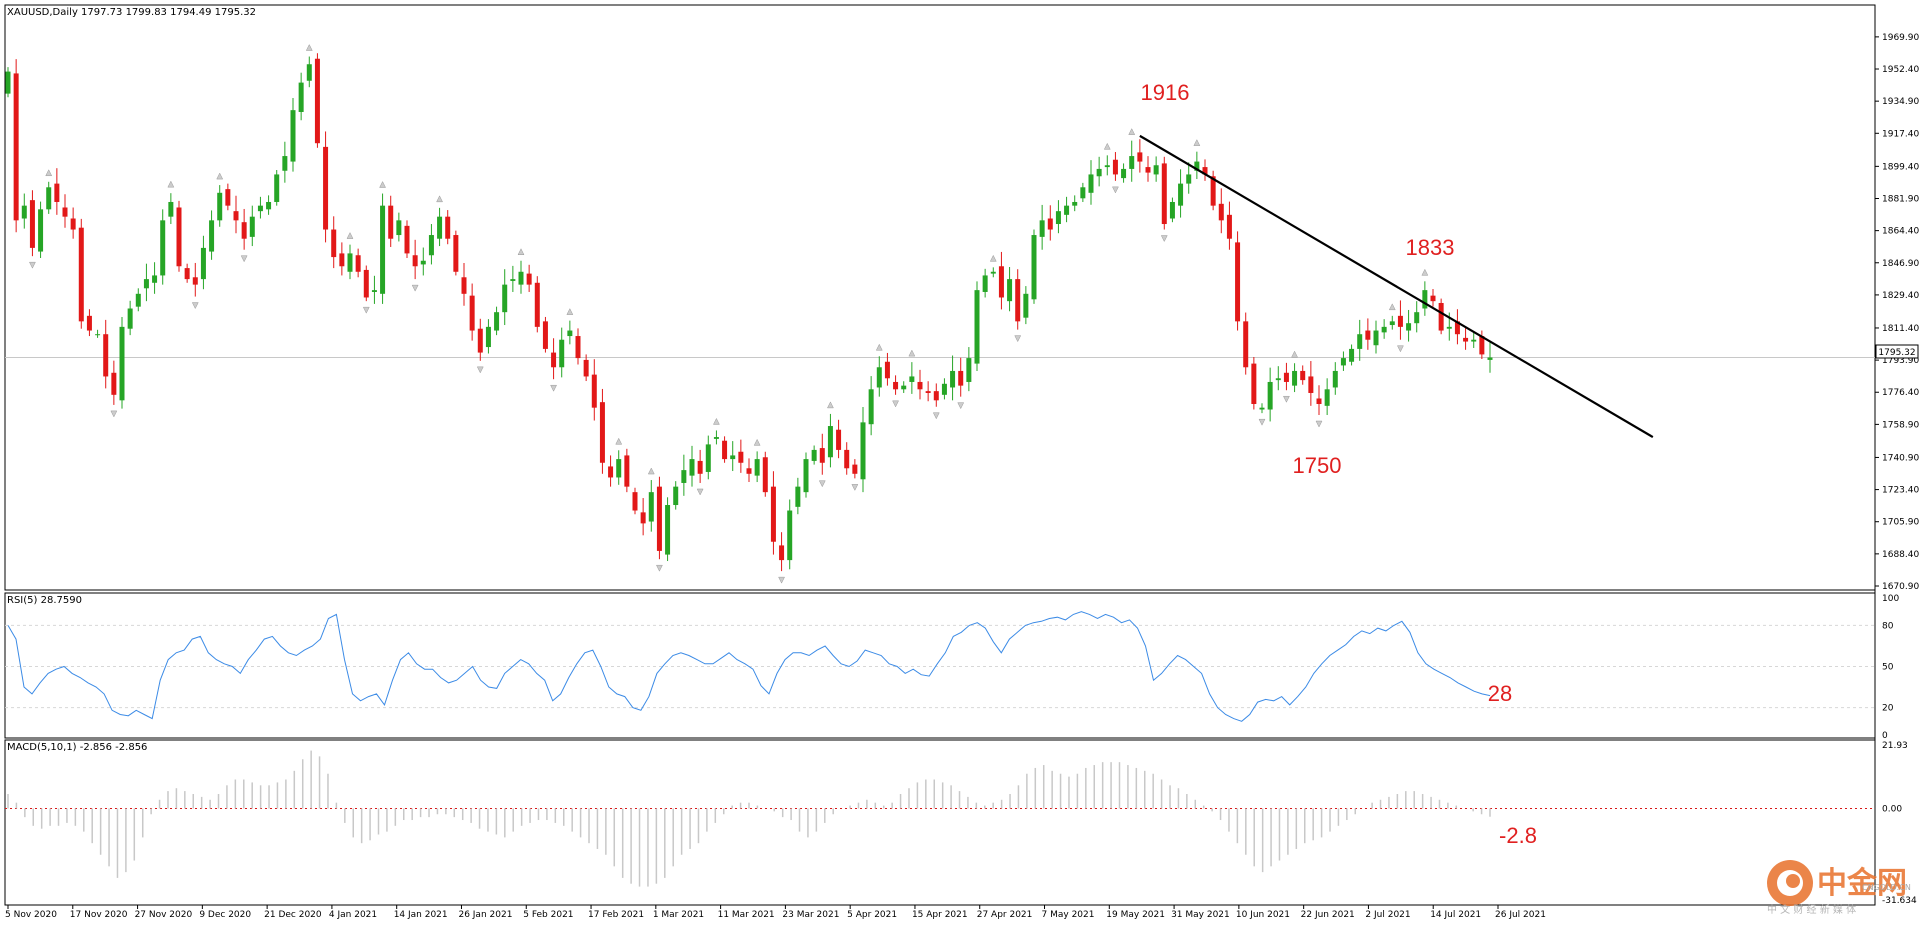 The height and width of the screenshot is (931, 1920). What do you see at coordinates (1900, 361) in the screenshot?
I see `price-tick-label: 1793.90` at bounding box center [1900, 361].